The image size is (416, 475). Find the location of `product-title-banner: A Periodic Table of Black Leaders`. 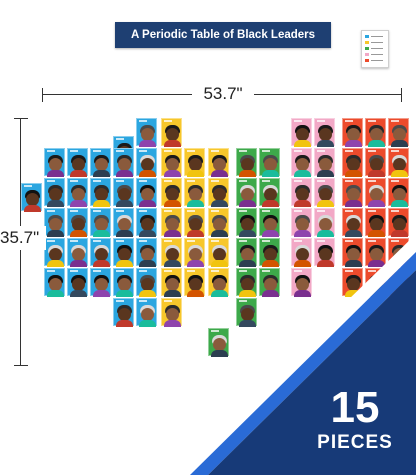

product-title-banner: A Periodic Table of Black Leaders is located at coordinates (223, 35).